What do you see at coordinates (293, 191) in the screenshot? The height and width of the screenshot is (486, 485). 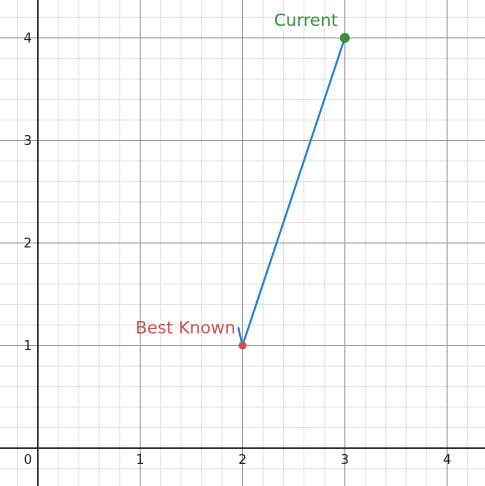 I see `arrow-line` at bounding box center [293, 191].